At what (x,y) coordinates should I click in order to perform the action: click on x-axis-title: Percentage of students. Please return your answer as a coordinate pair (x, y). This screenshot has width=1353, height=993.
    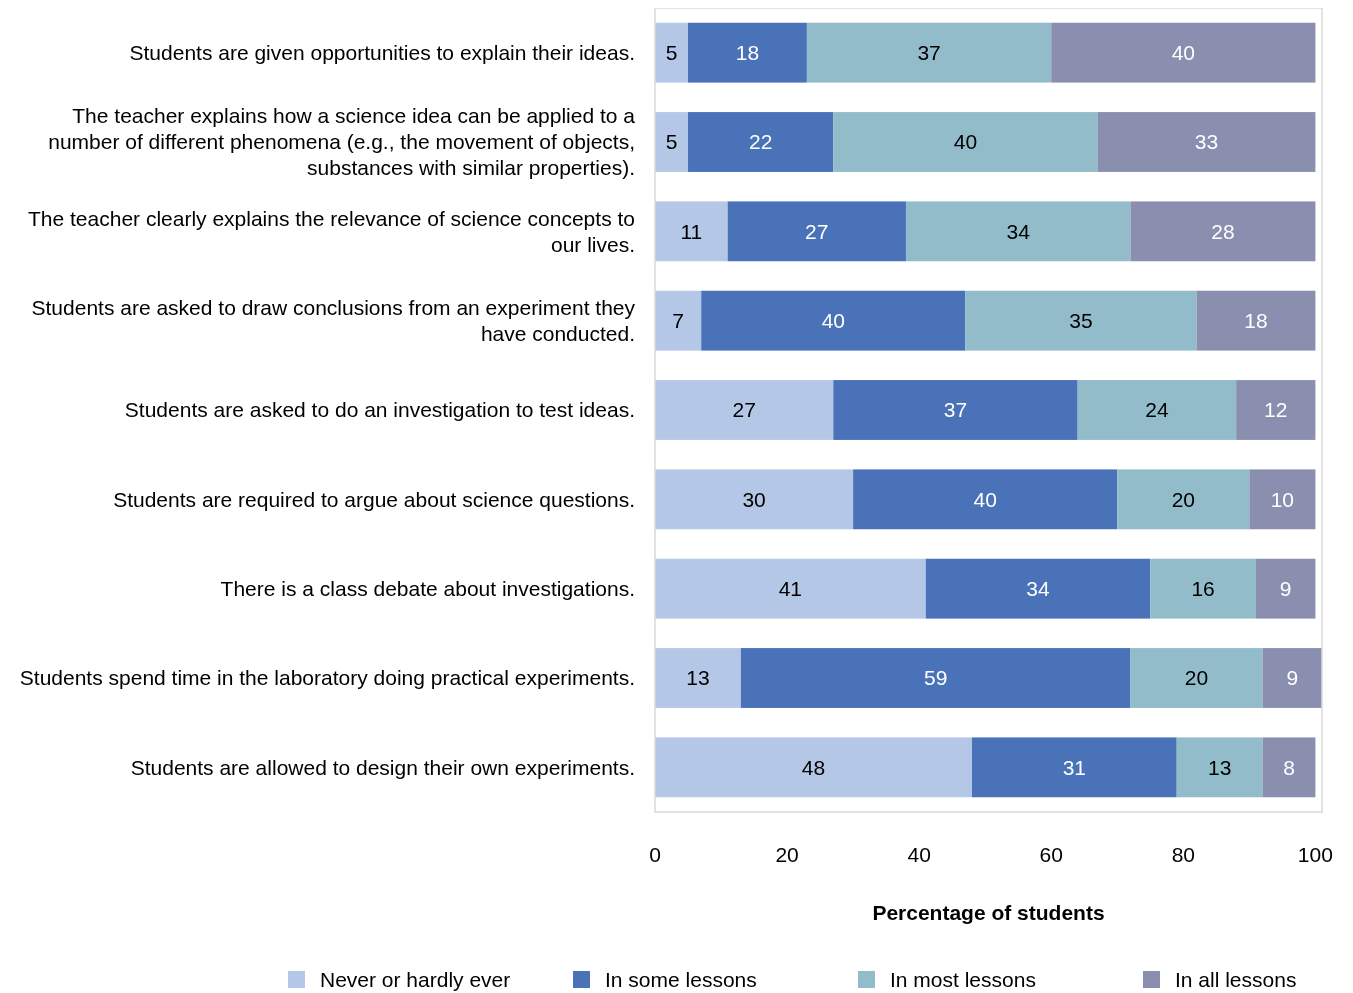
    Looking at the image, I should click on (988, 912).